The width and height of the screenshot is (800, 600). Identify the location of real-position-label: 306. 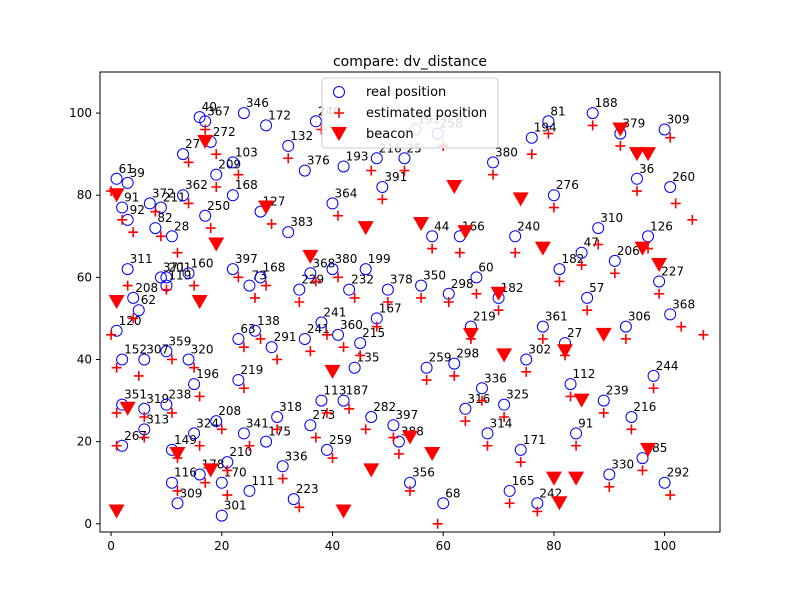
(639, 317).